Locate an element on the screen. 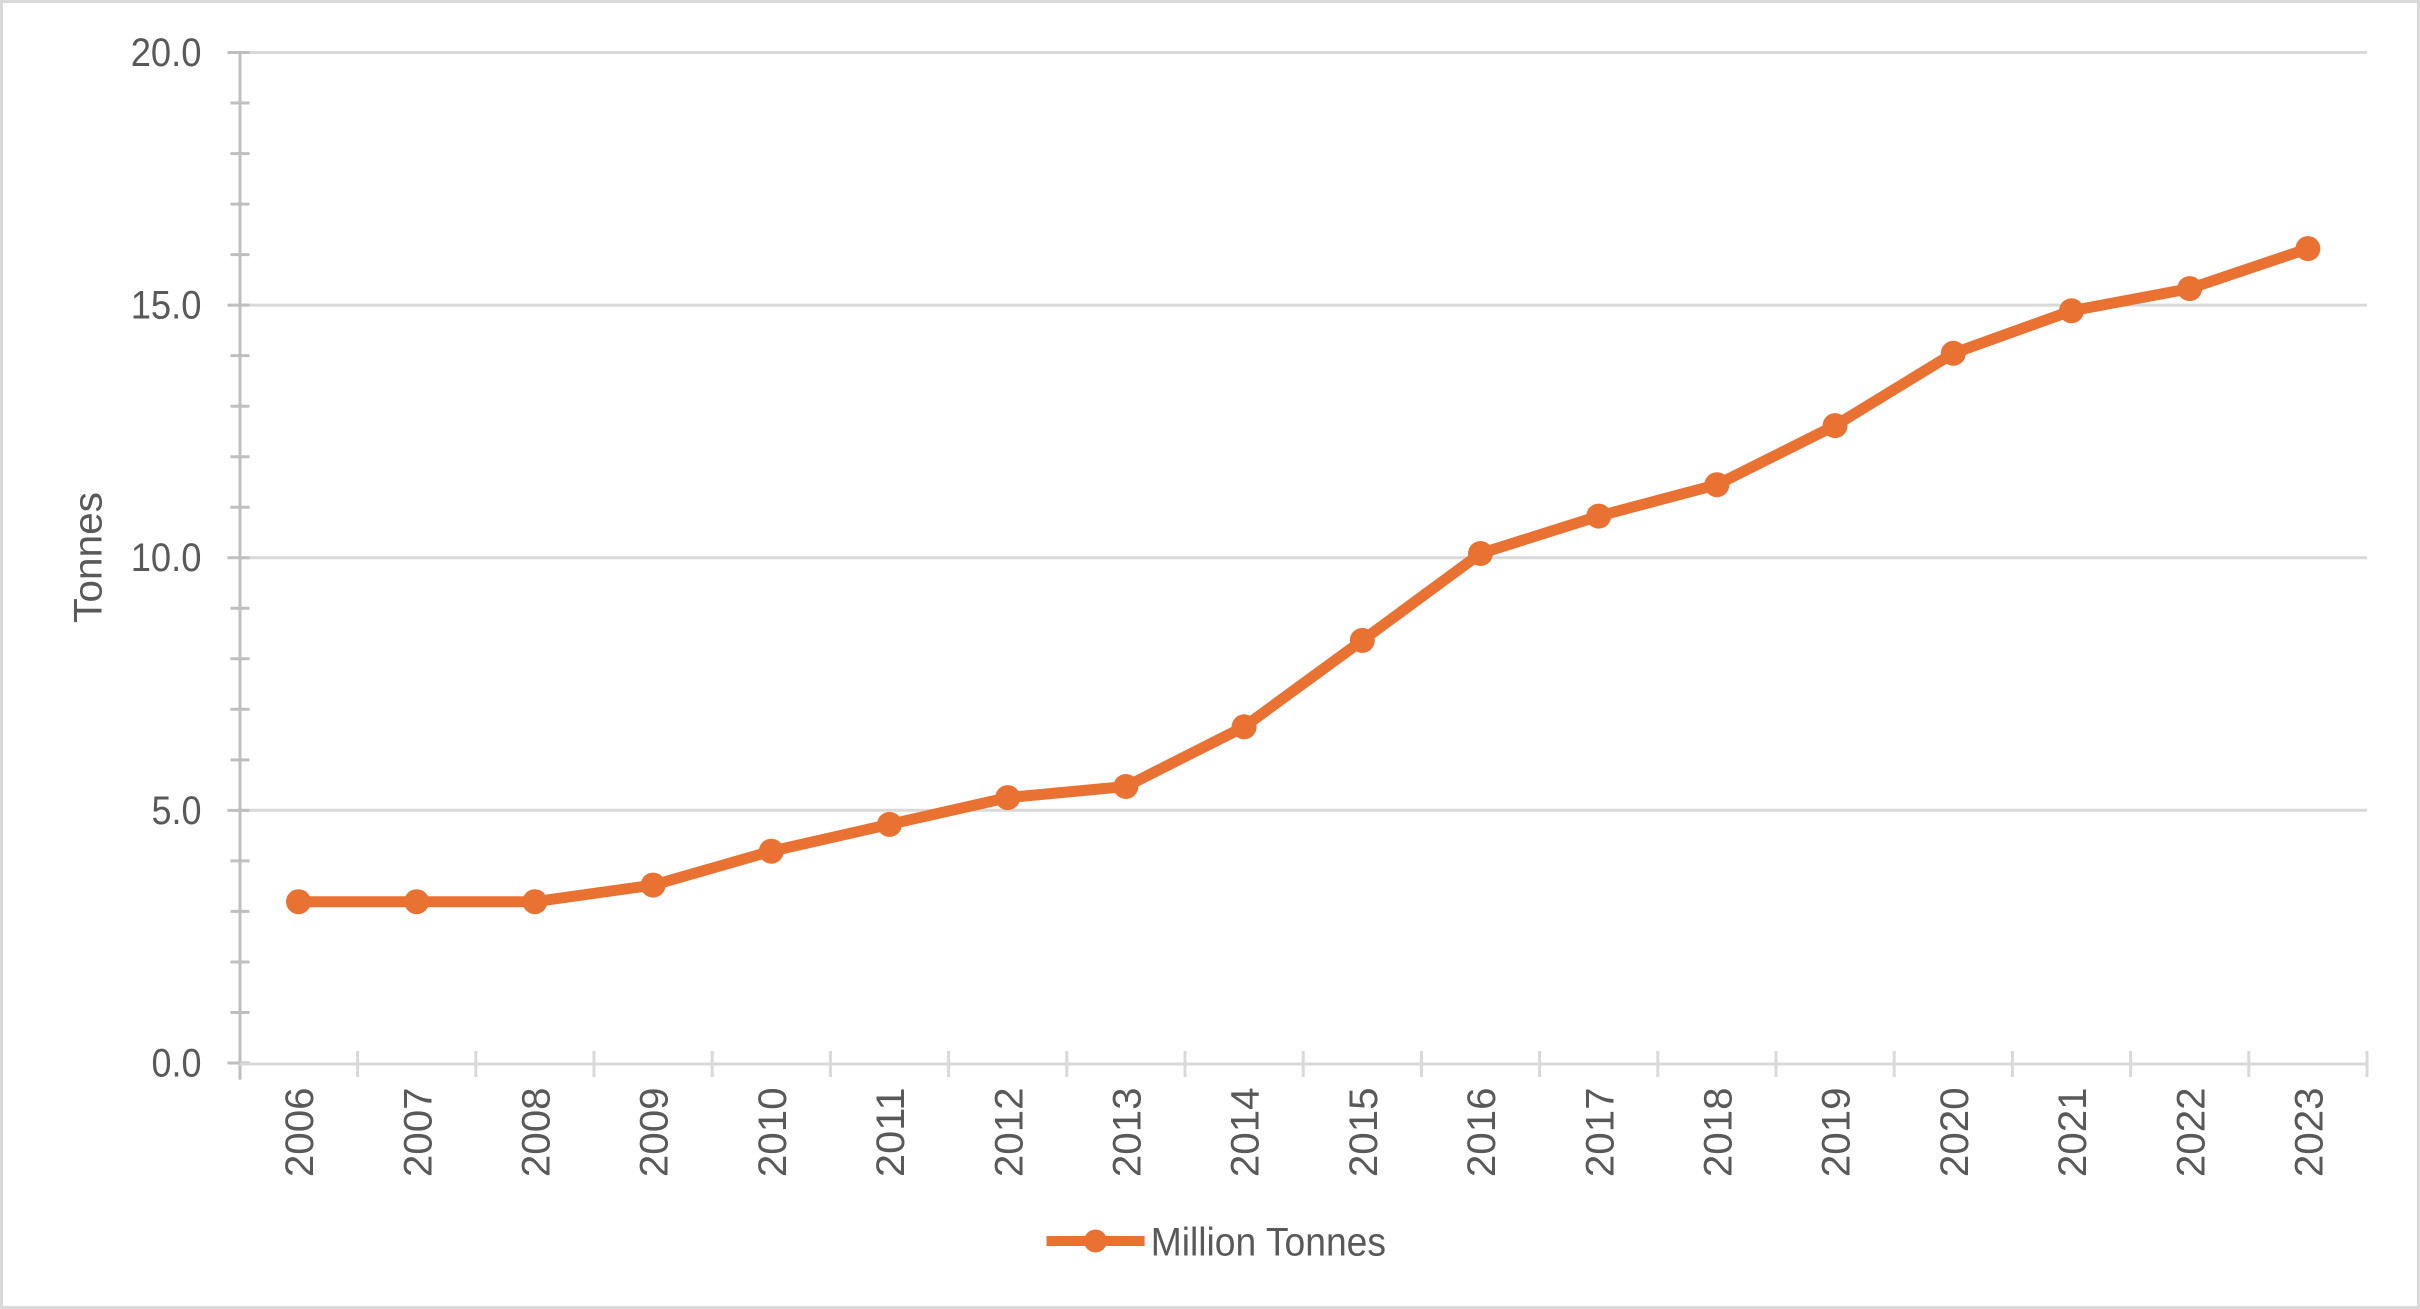  svg-text: 2018 is located at coordinates (1719, 1133).